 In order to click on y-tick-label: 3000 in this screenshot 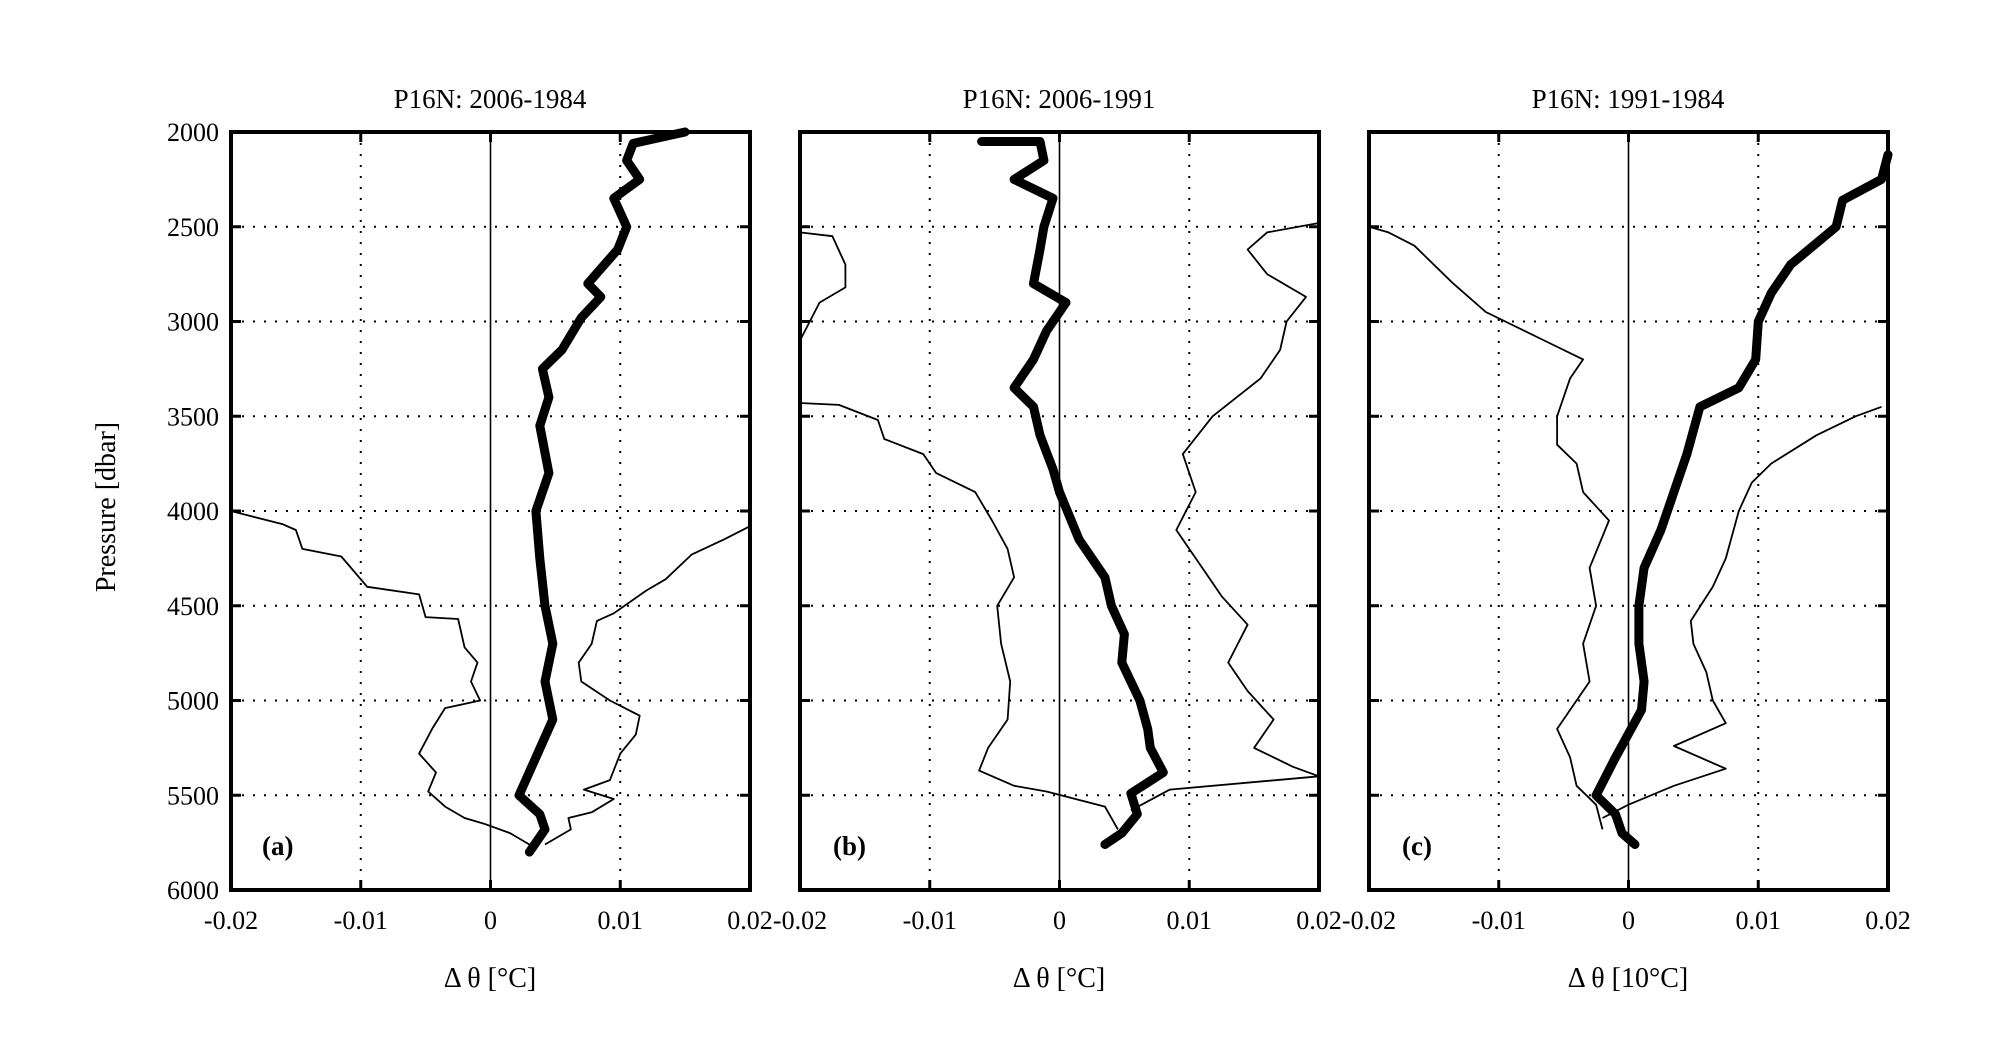, I will do `click(193, 322)`.